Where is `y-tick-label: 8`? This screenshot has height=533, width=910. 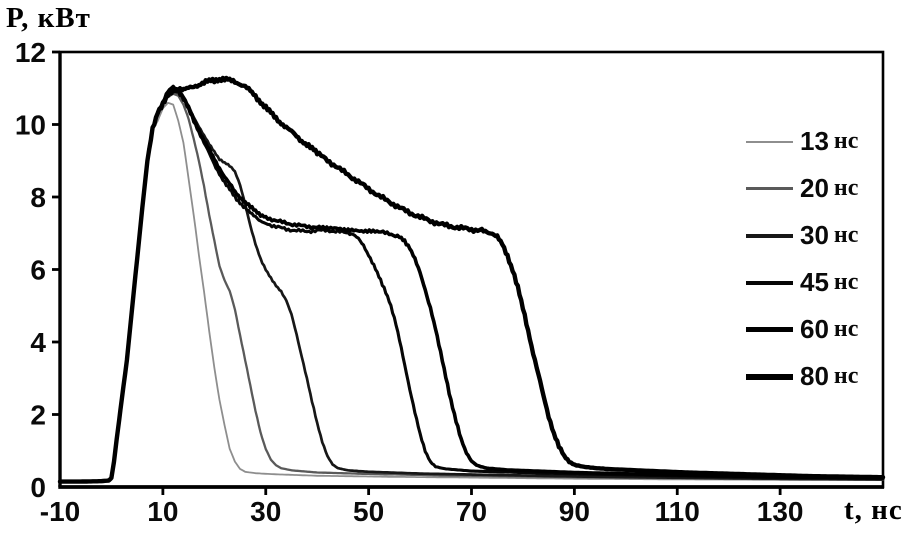
y-tick-label: 8 is located at coordinates (38, 197).